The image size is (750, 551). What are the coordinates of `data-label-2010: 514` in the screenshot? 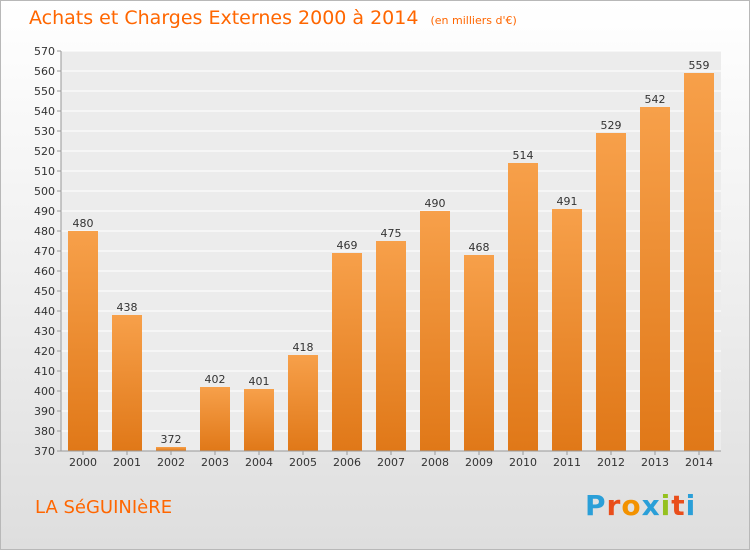 It's located at (523, 155).